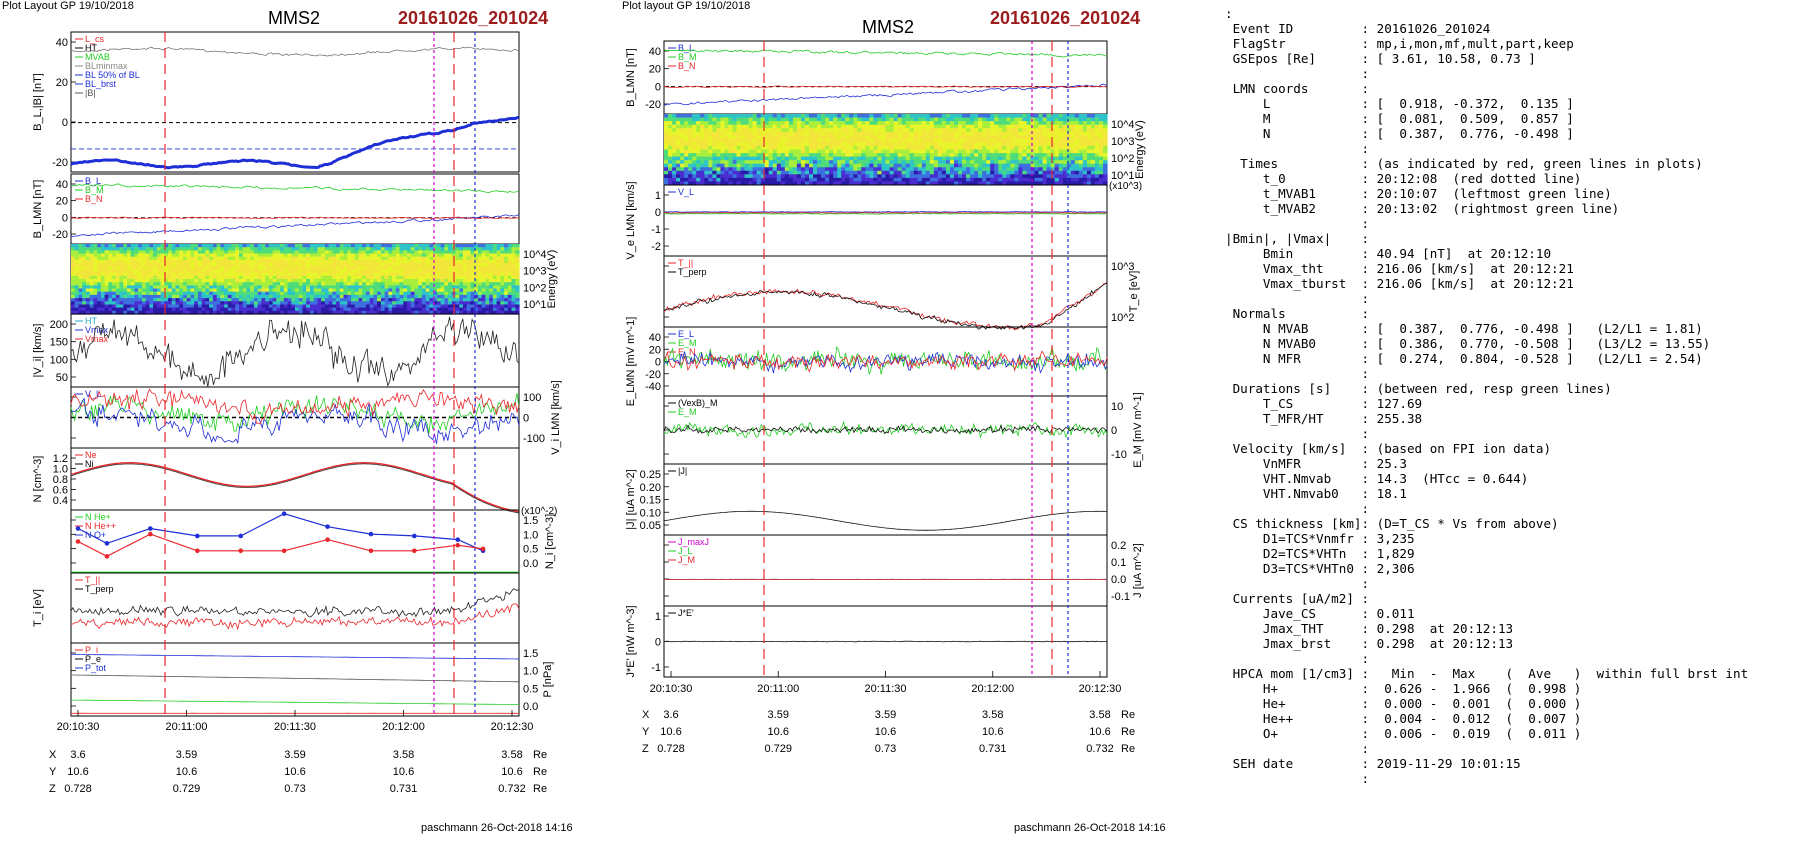 This screenshot has width=1804, height=841. Describe the element at coordinates (295, 413) in the screenshot. I see `vm-trace` at that location.